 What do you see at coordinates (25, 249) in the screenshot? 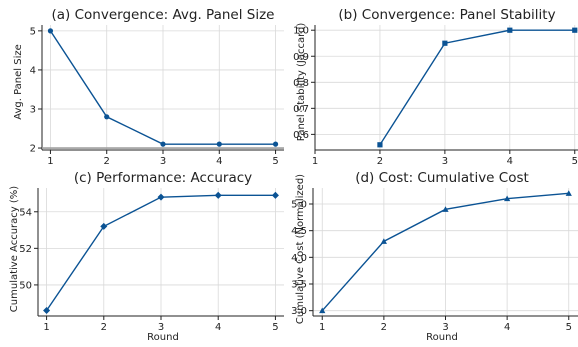
I see `y-tick-label: 52` at bounding box center [25, 249].